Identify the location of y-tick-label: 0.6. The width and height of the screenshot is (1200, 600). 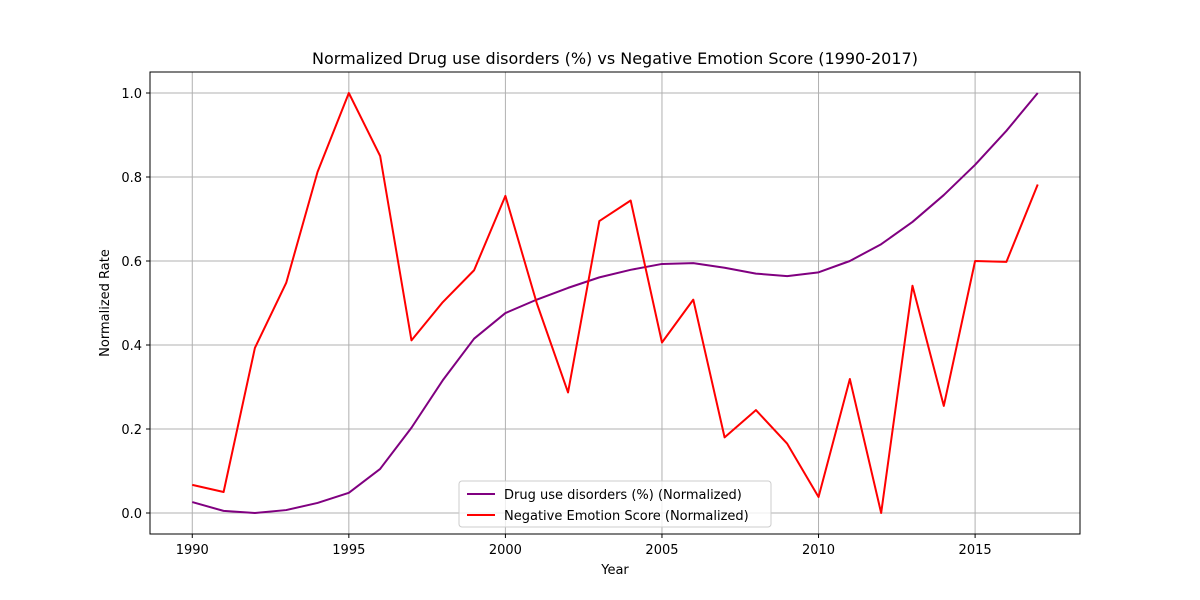
(131, 262).